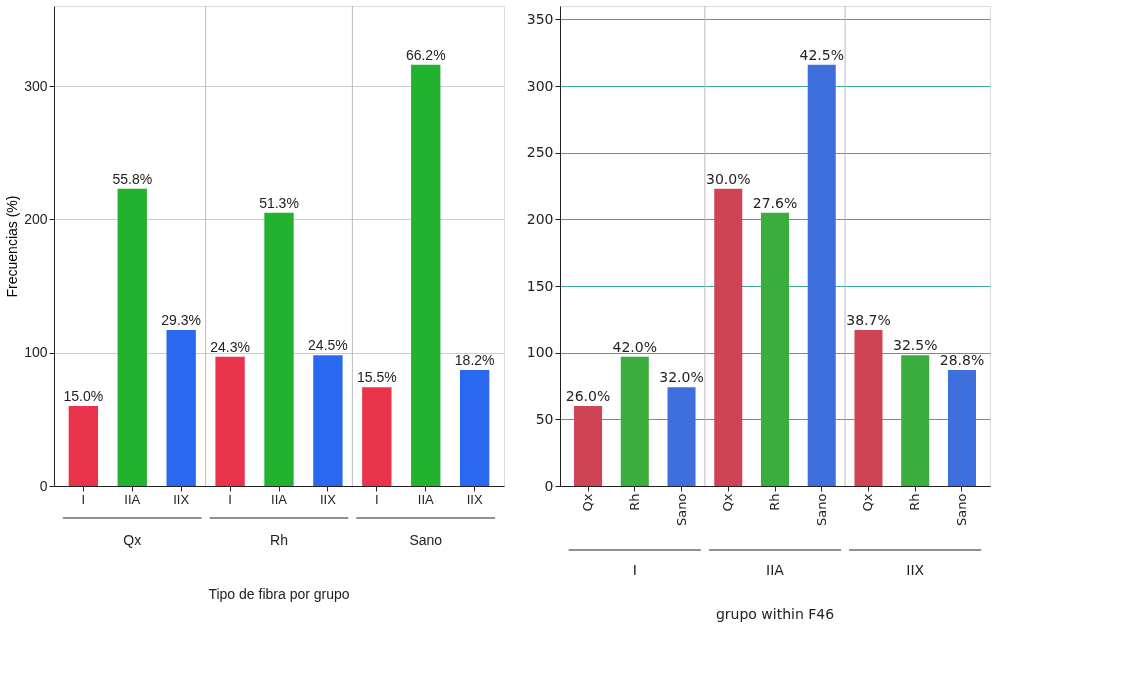 The width and height of the screenshot is (1141, 689). What do you see at coordinates (681, 377) in the screenshot?
I see `annotation: 32.0%` at bounding box center [681, 377].